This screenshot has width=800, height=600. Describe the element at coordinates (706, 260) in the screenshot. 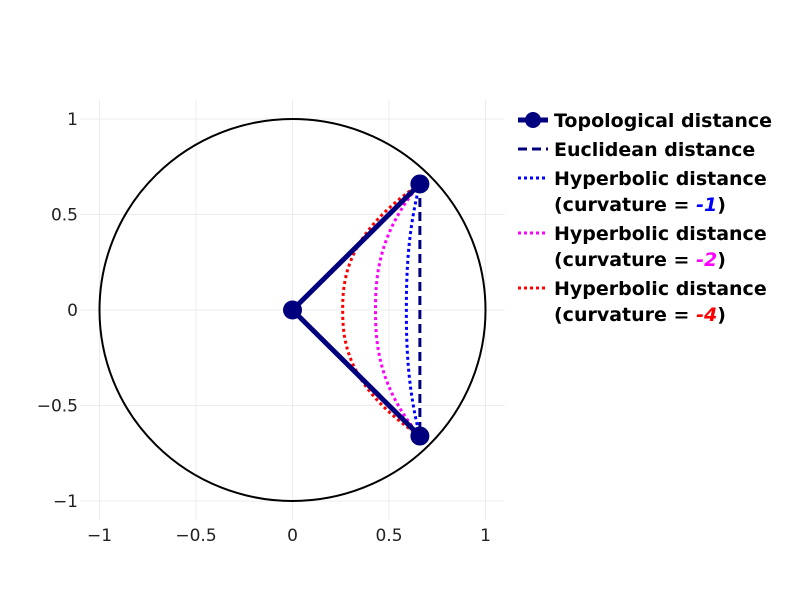

I see `curvature-value: -2` at that location.